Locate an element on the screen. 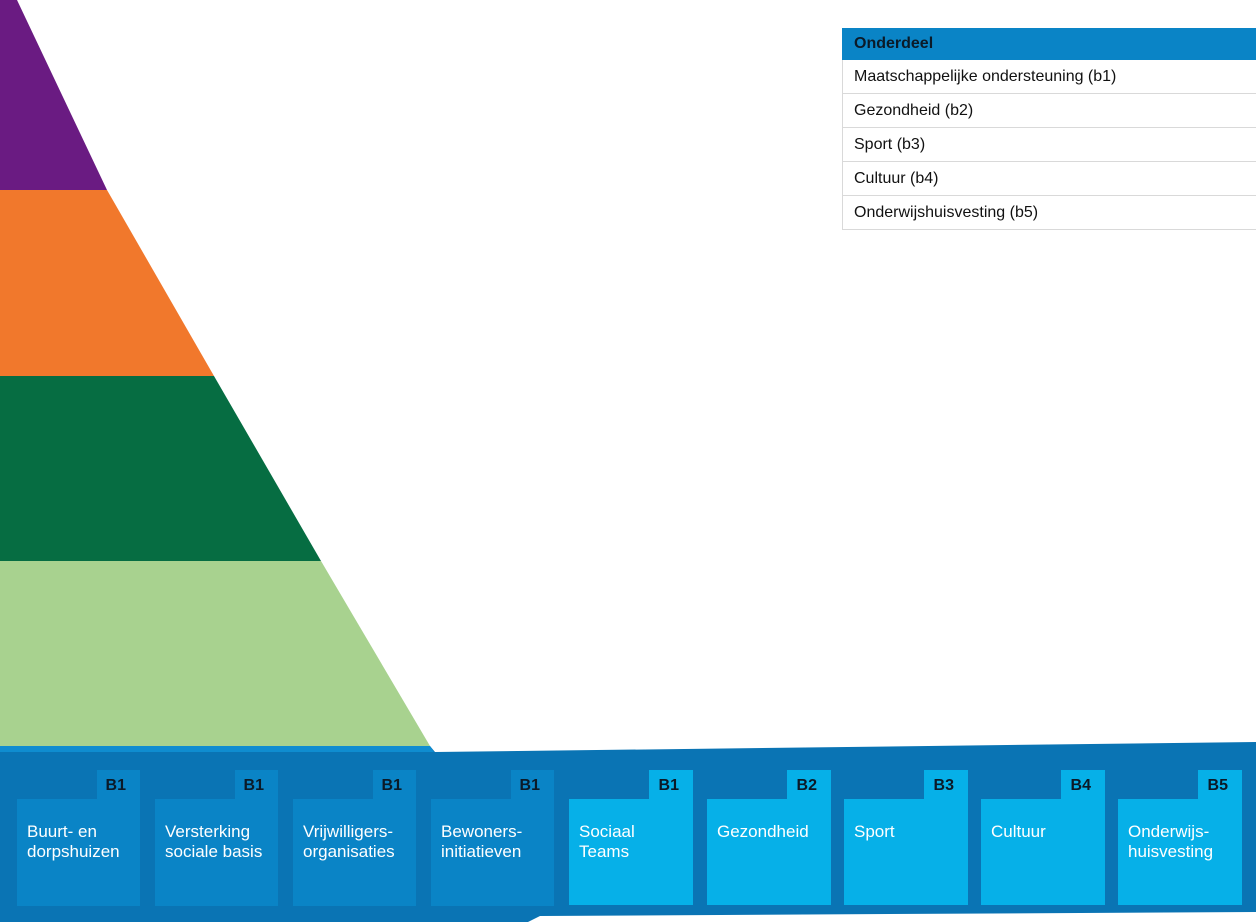 The image size is (1256, 922). tile-code: B2 is located at coordinates (806, 785).